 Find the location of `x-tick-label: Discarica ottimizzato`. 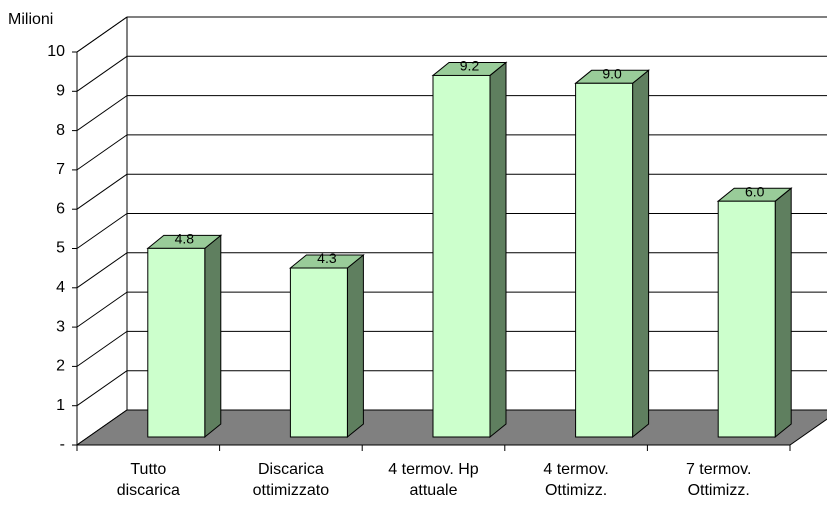

x-tick-label: Discarica ottimizzato is located at coordinates (291, 480).